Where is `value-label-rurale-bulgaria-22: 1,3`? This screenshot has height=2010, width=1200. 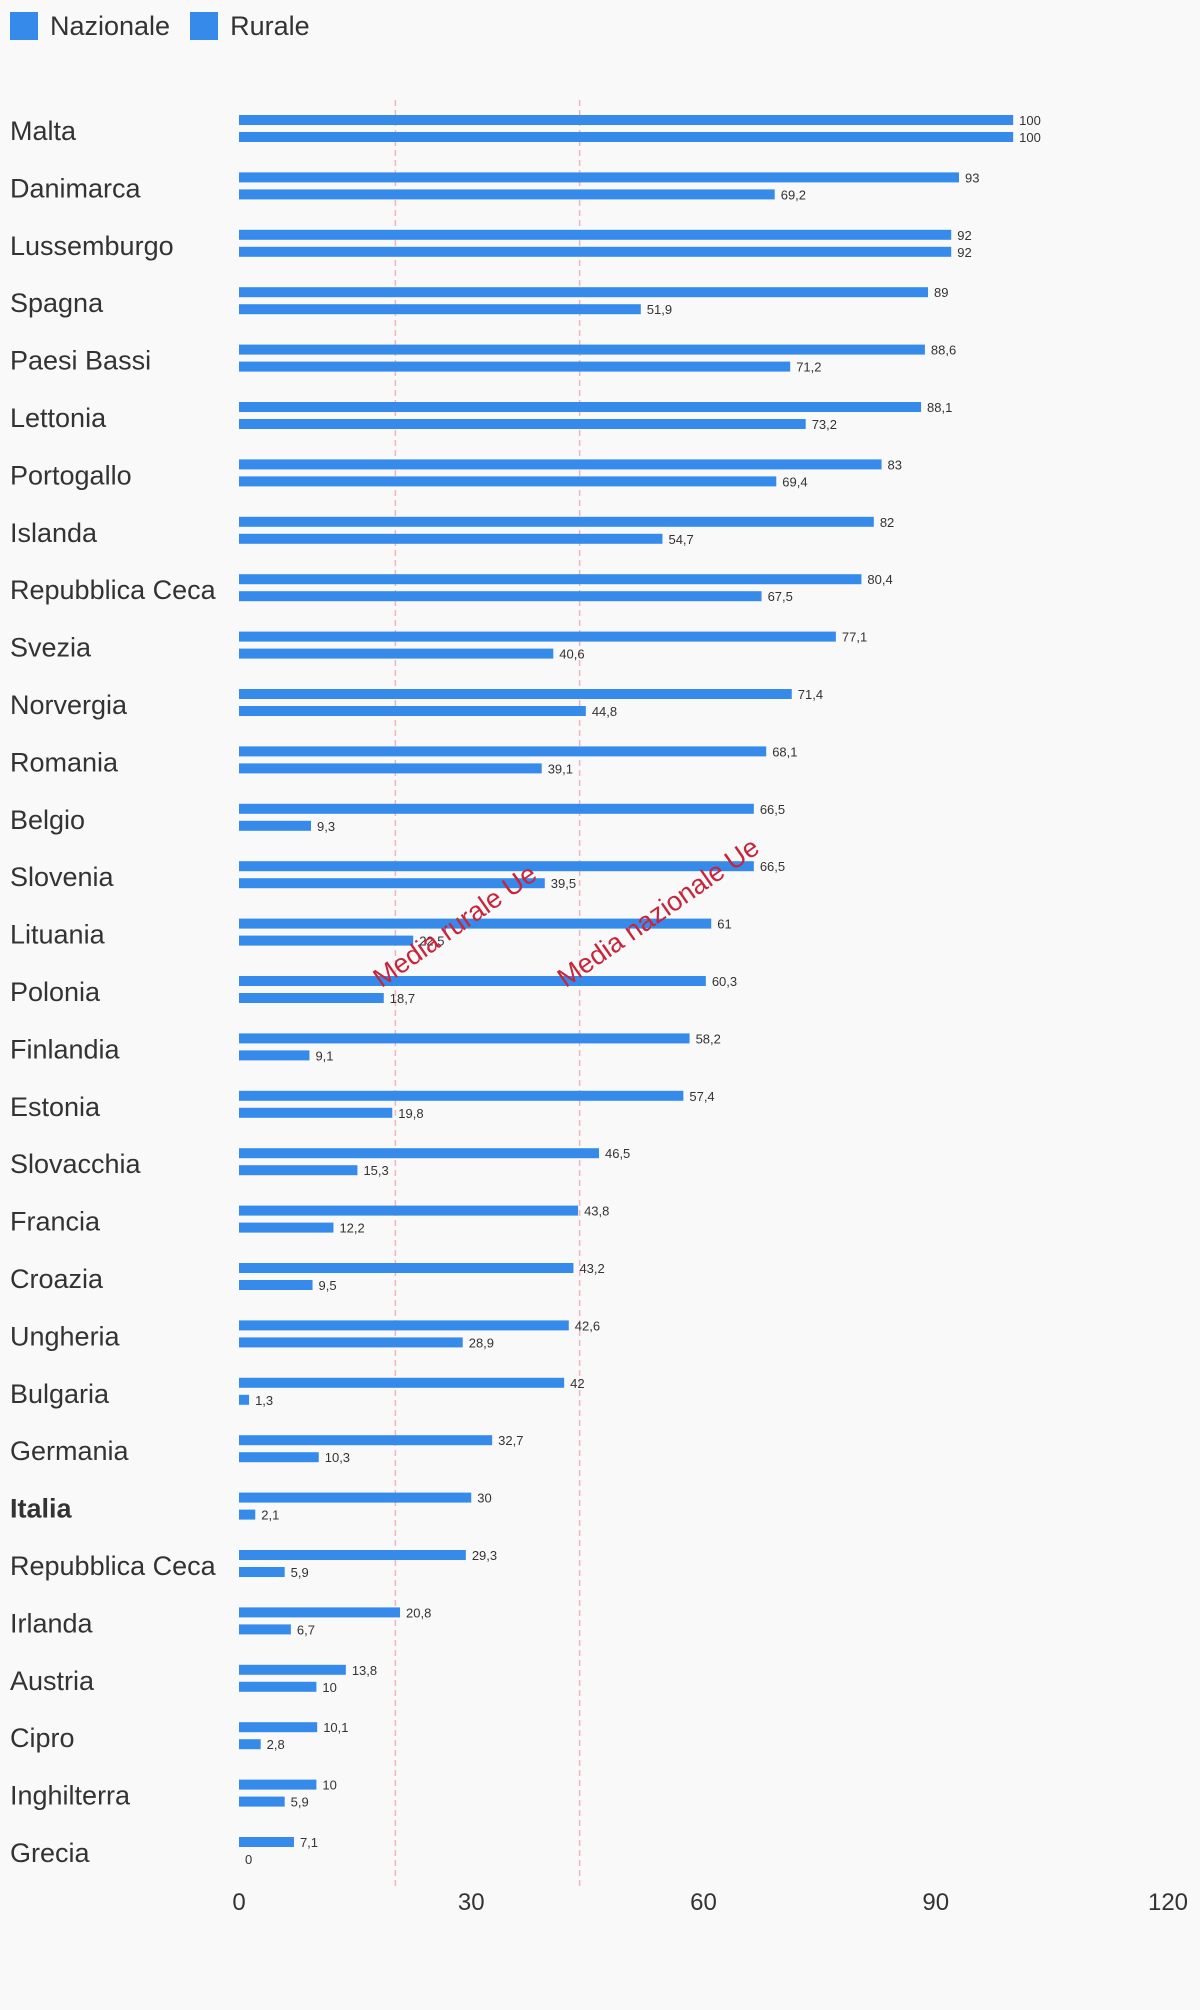 value-label-rurale-bulgaria-22: 1,3 is located at coordinates (264, 1400).